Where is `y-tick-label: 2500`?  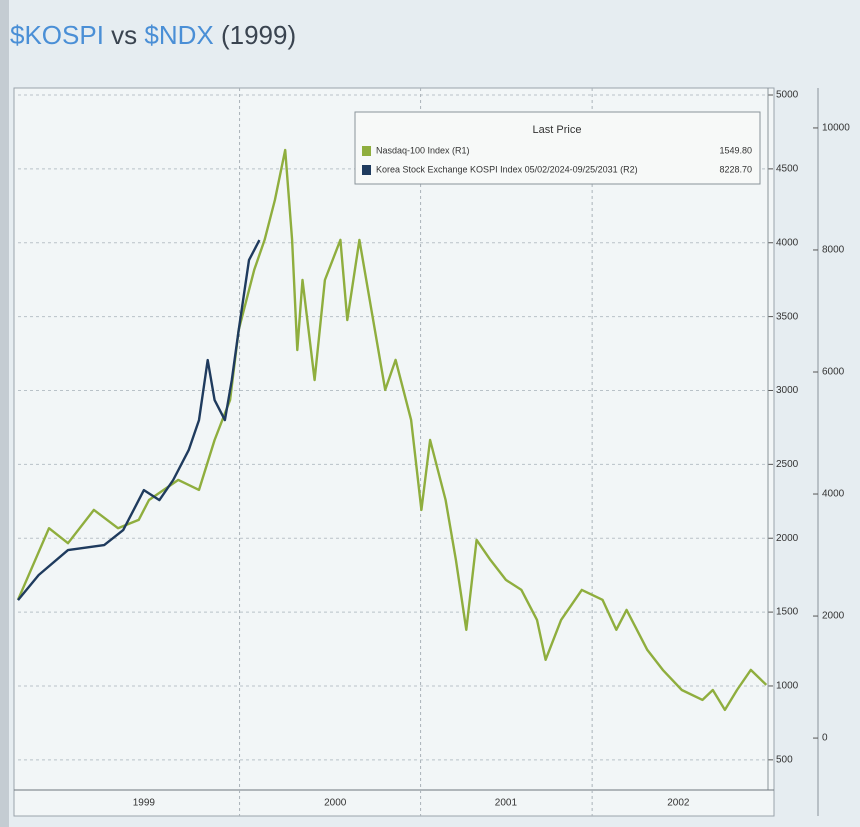 y-tick-label: 2500 is located at coordinates (787, 464).